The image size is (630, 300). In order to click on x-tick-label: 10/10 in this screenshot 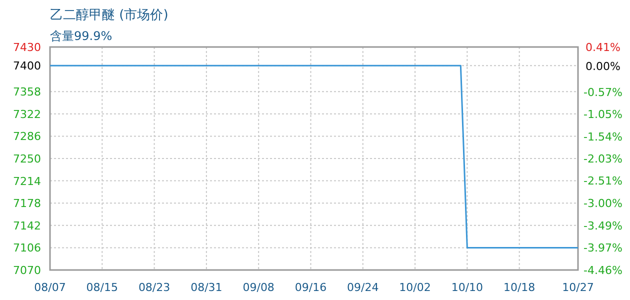, I will do `click(467, 287)`.